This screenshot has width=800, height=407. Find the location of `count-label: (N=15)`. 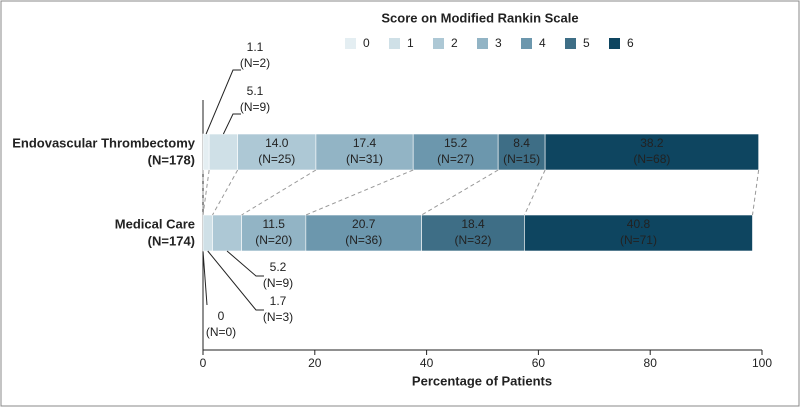

count-label: (N=15) is located at coordinates (521, 159).